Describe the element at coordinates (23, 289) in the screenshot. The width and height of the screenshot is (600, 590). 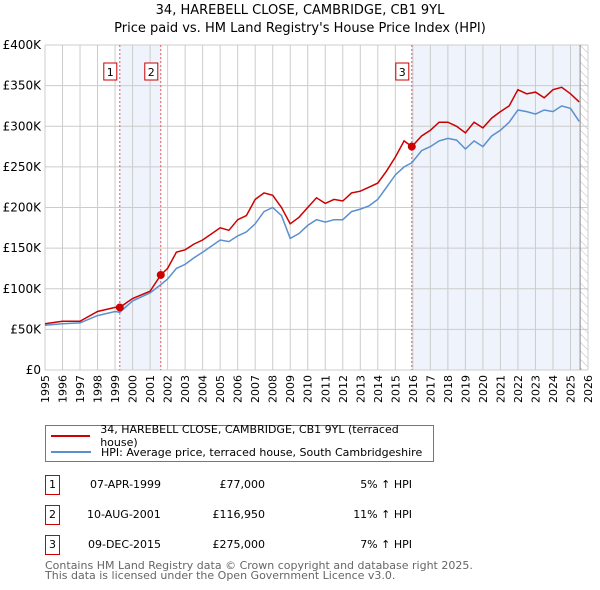
I see `y-tick-label: £100K` at that location.